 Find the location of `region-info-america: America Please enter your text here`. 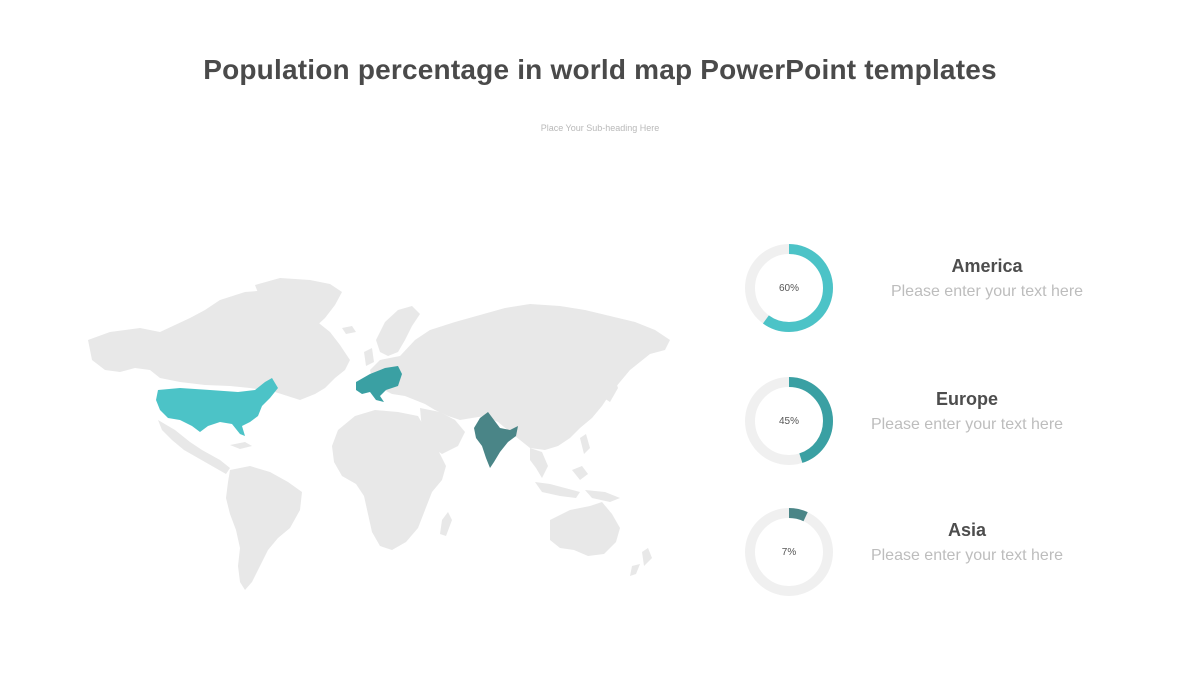

region-info-america: America Please enter your text here is located at coordinates (987, 278).